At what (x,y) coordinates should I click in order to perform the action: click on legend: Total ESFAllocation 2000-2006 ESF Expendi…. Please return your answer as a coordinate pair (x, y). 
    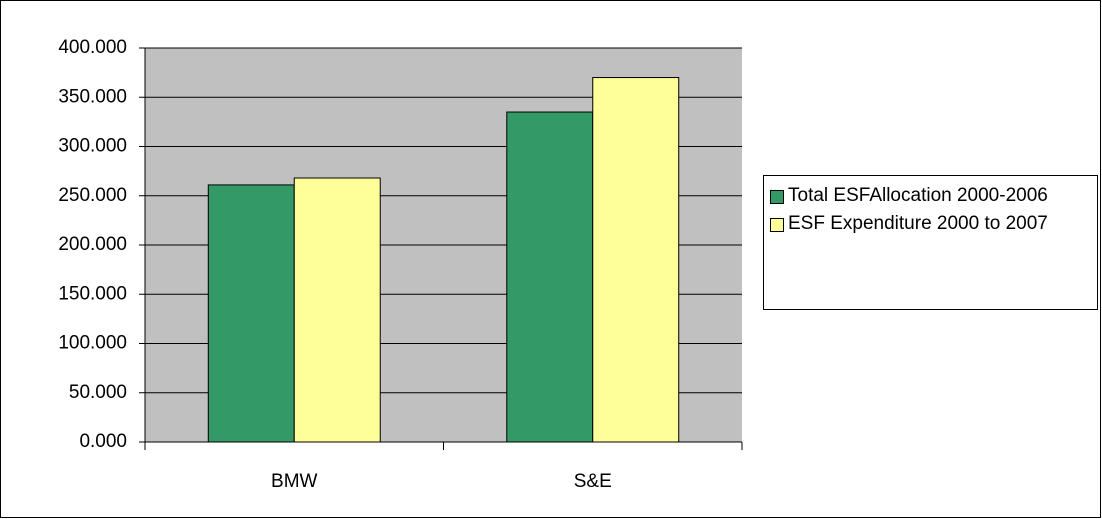
    Looking at the image, I should click on (930, 242).